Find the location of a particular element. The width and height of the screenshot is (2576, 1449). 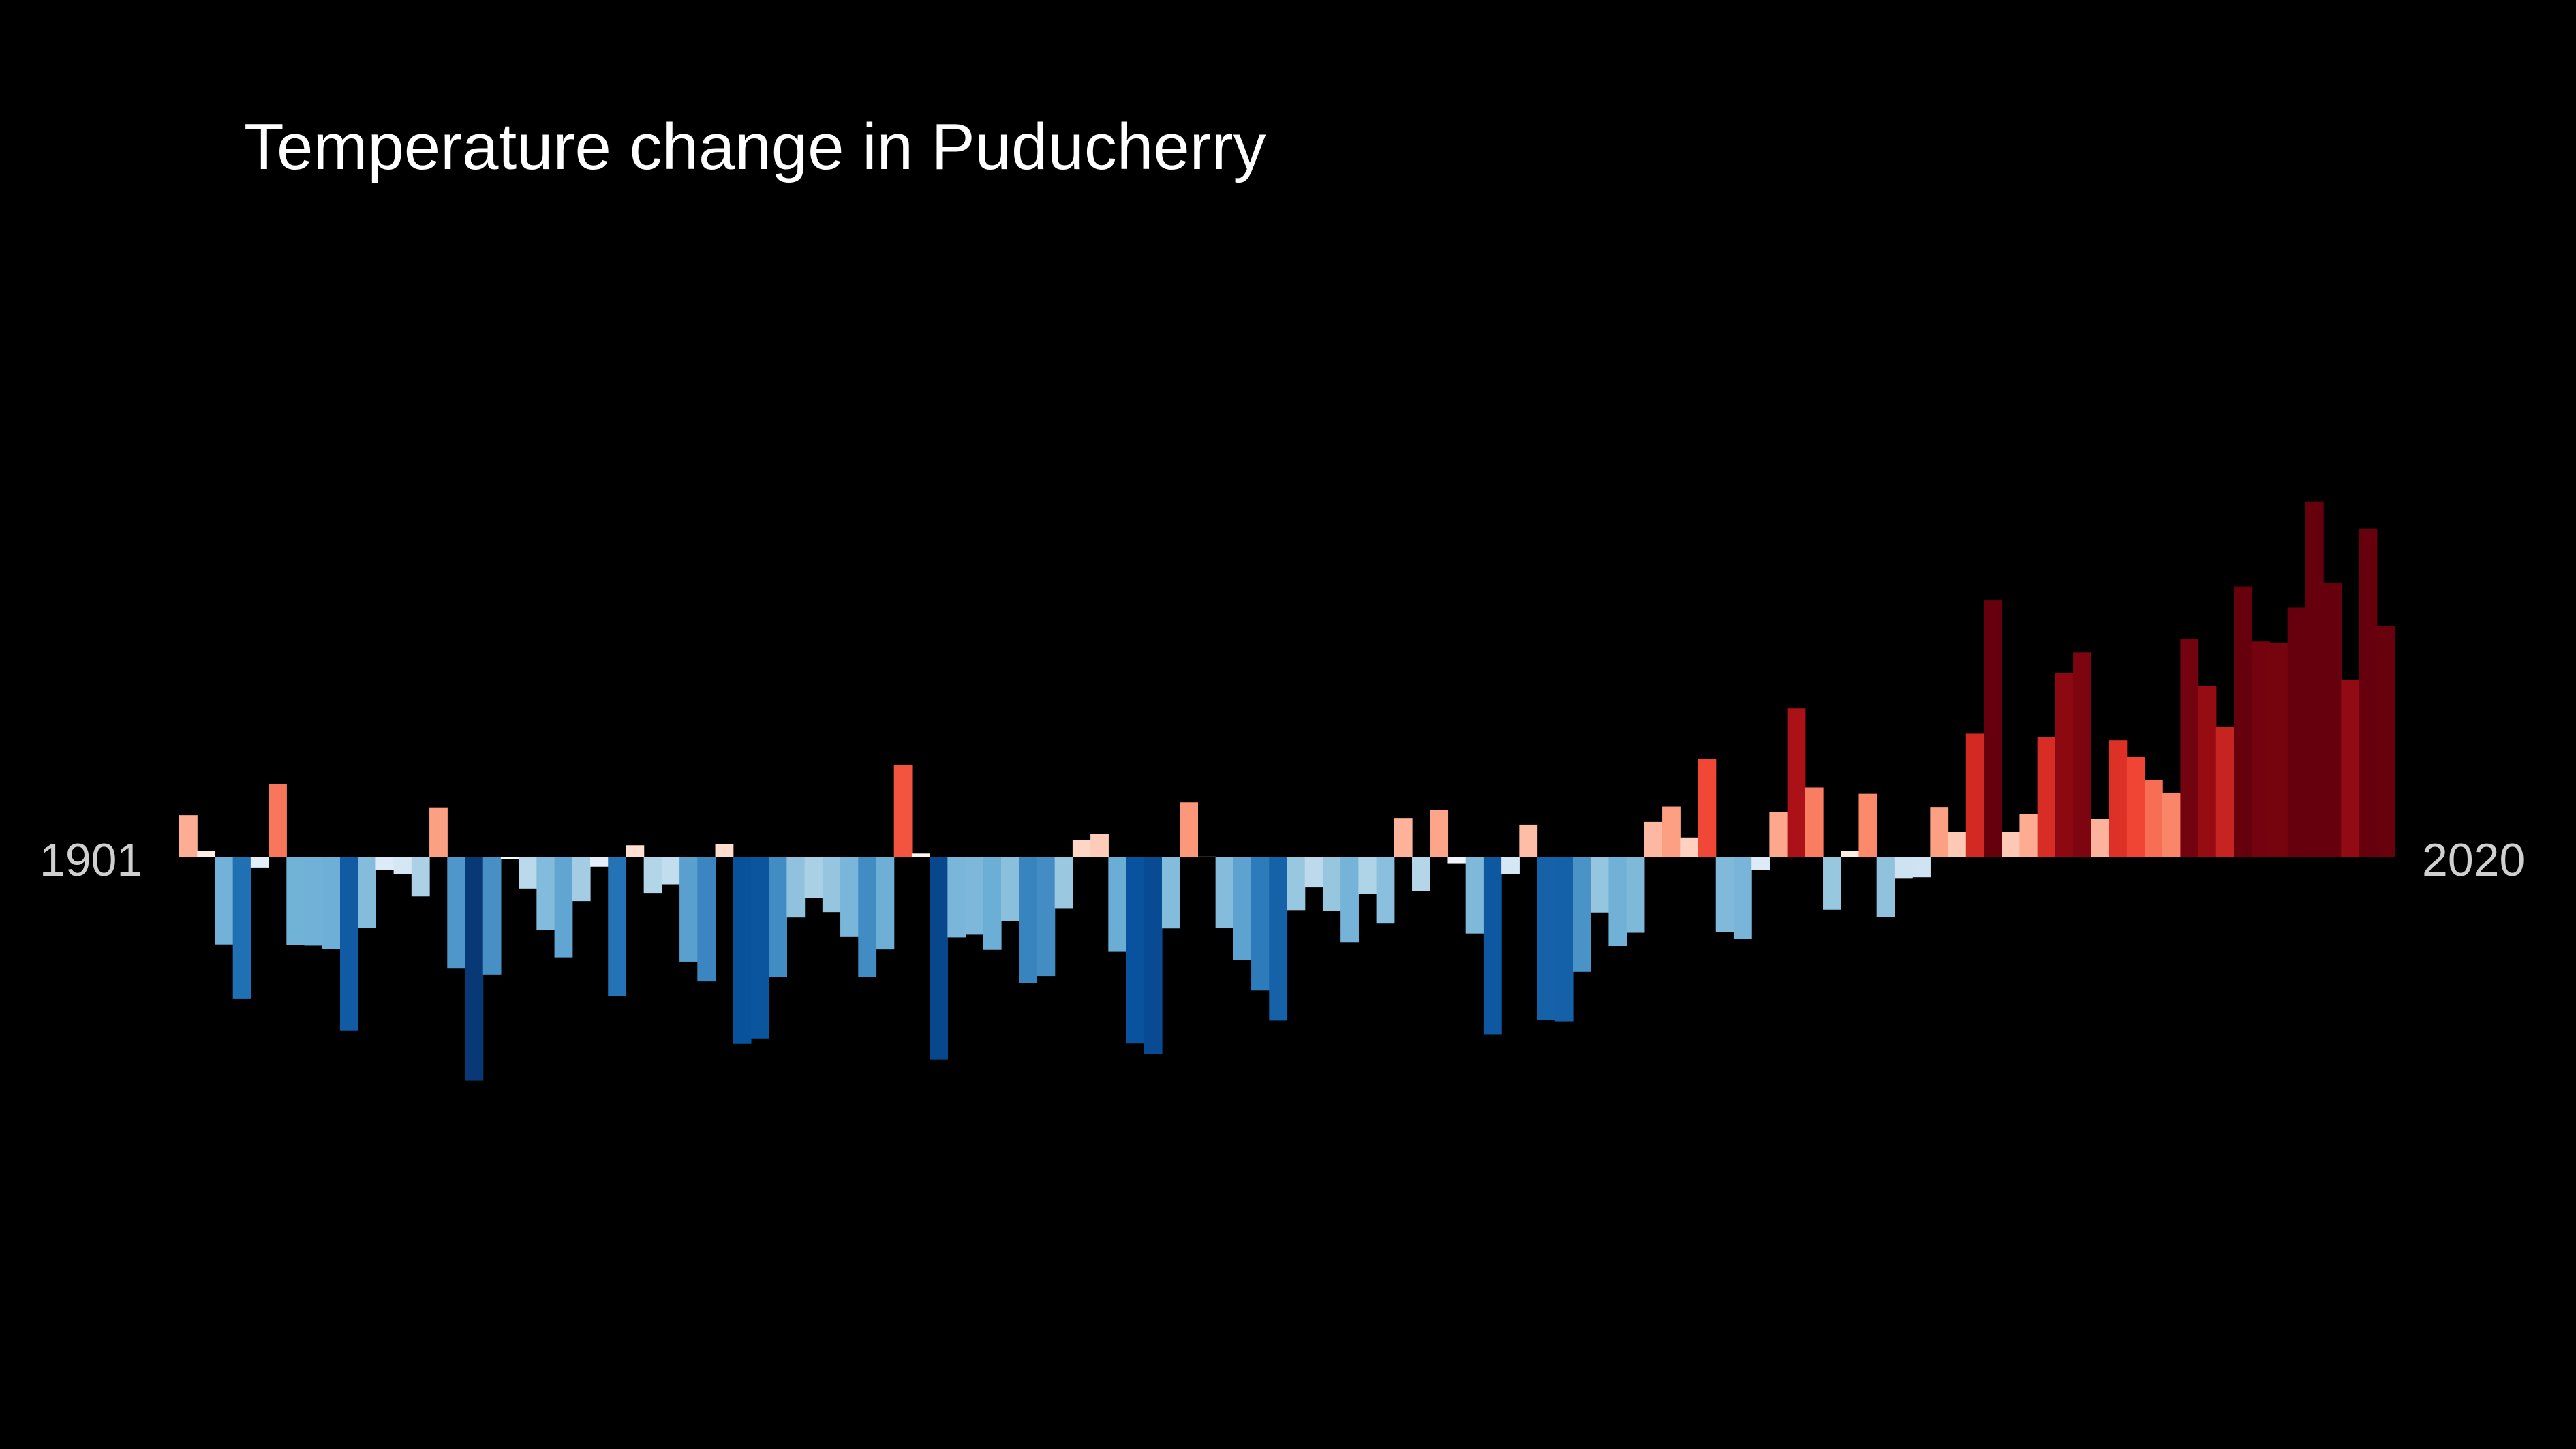

bar-1974 is located at coordinates (1492, 946).